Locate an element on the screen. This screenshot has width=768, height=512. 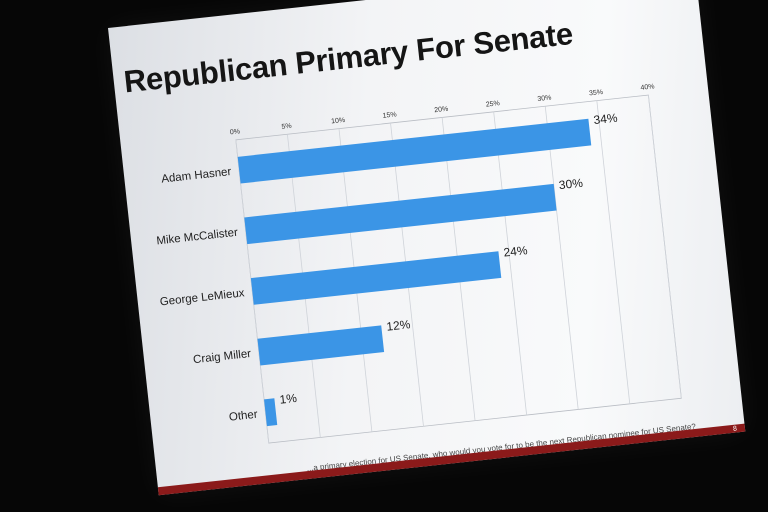
category-label: George LeMieux is located at coordinates (202, 297).